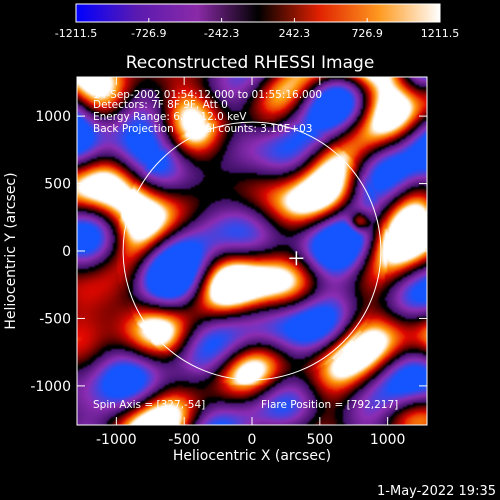  I want to click on colorbar-tick-label: -242.3, so click(221, 33).